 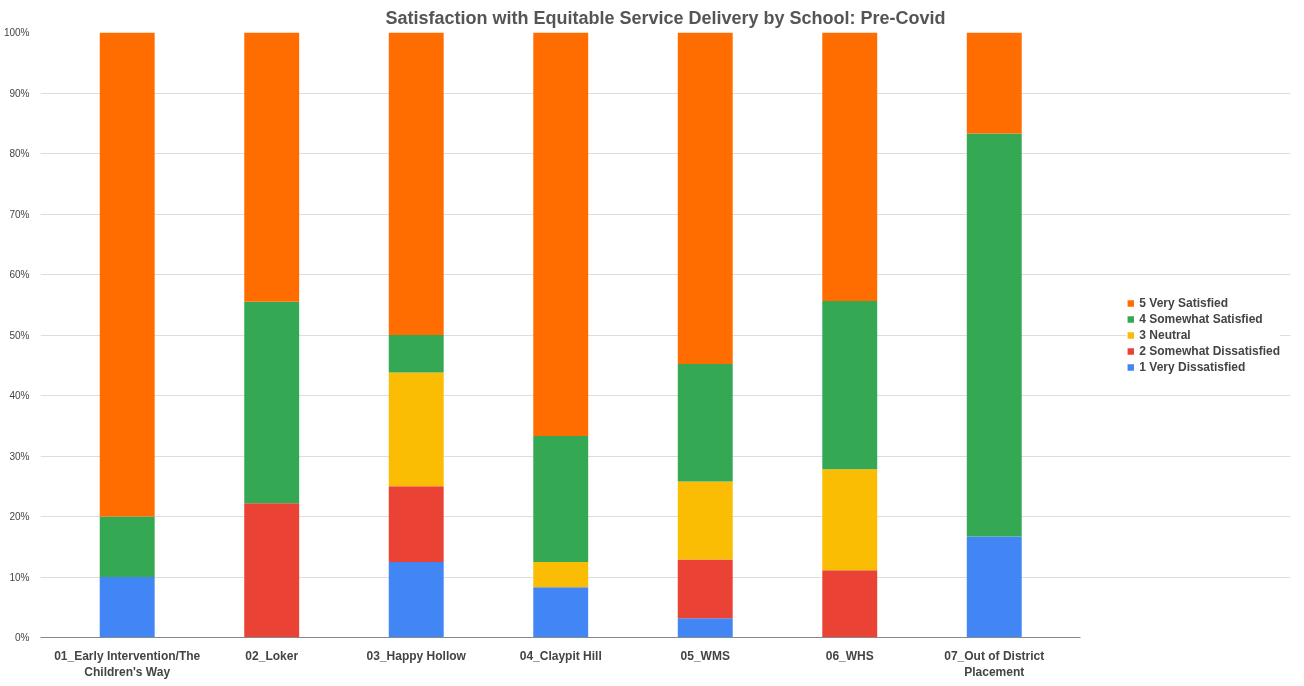 I want to click on y-tick-label: 40%, so click(x=19, y=395).